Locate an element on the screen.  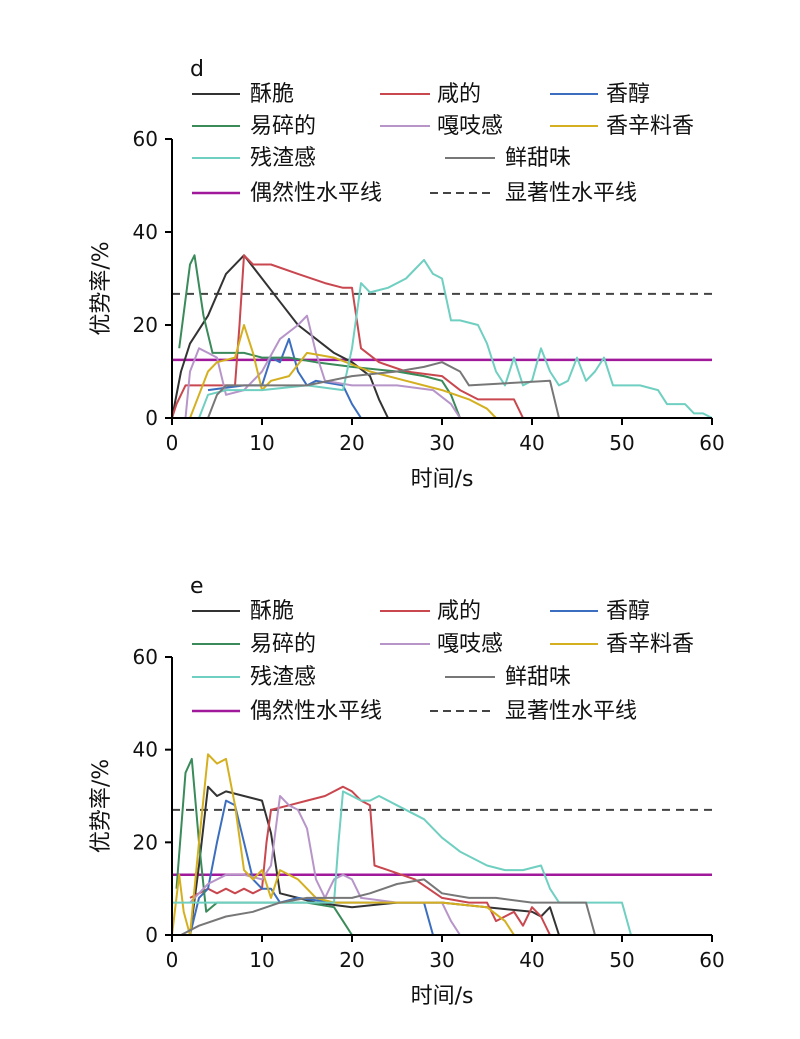
panel-label: d is located at coordinates (197, 69).